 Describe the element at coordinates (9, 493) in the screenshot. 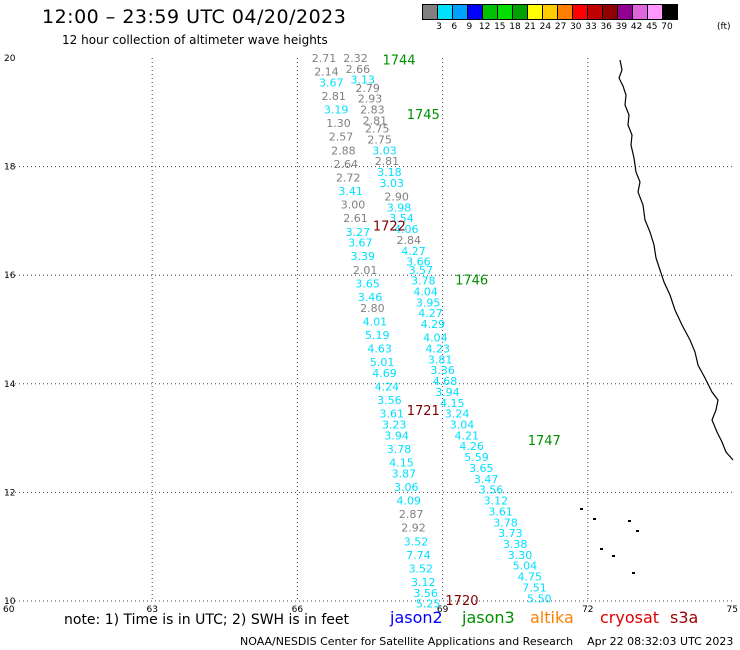

I see `y-tick-label: 12` at that location.